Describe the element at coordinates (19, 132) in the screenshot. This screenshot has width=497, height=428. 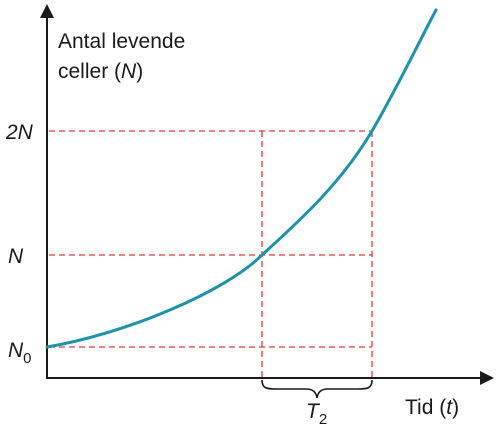
I see `tick-label-2N: 2N` at that location.